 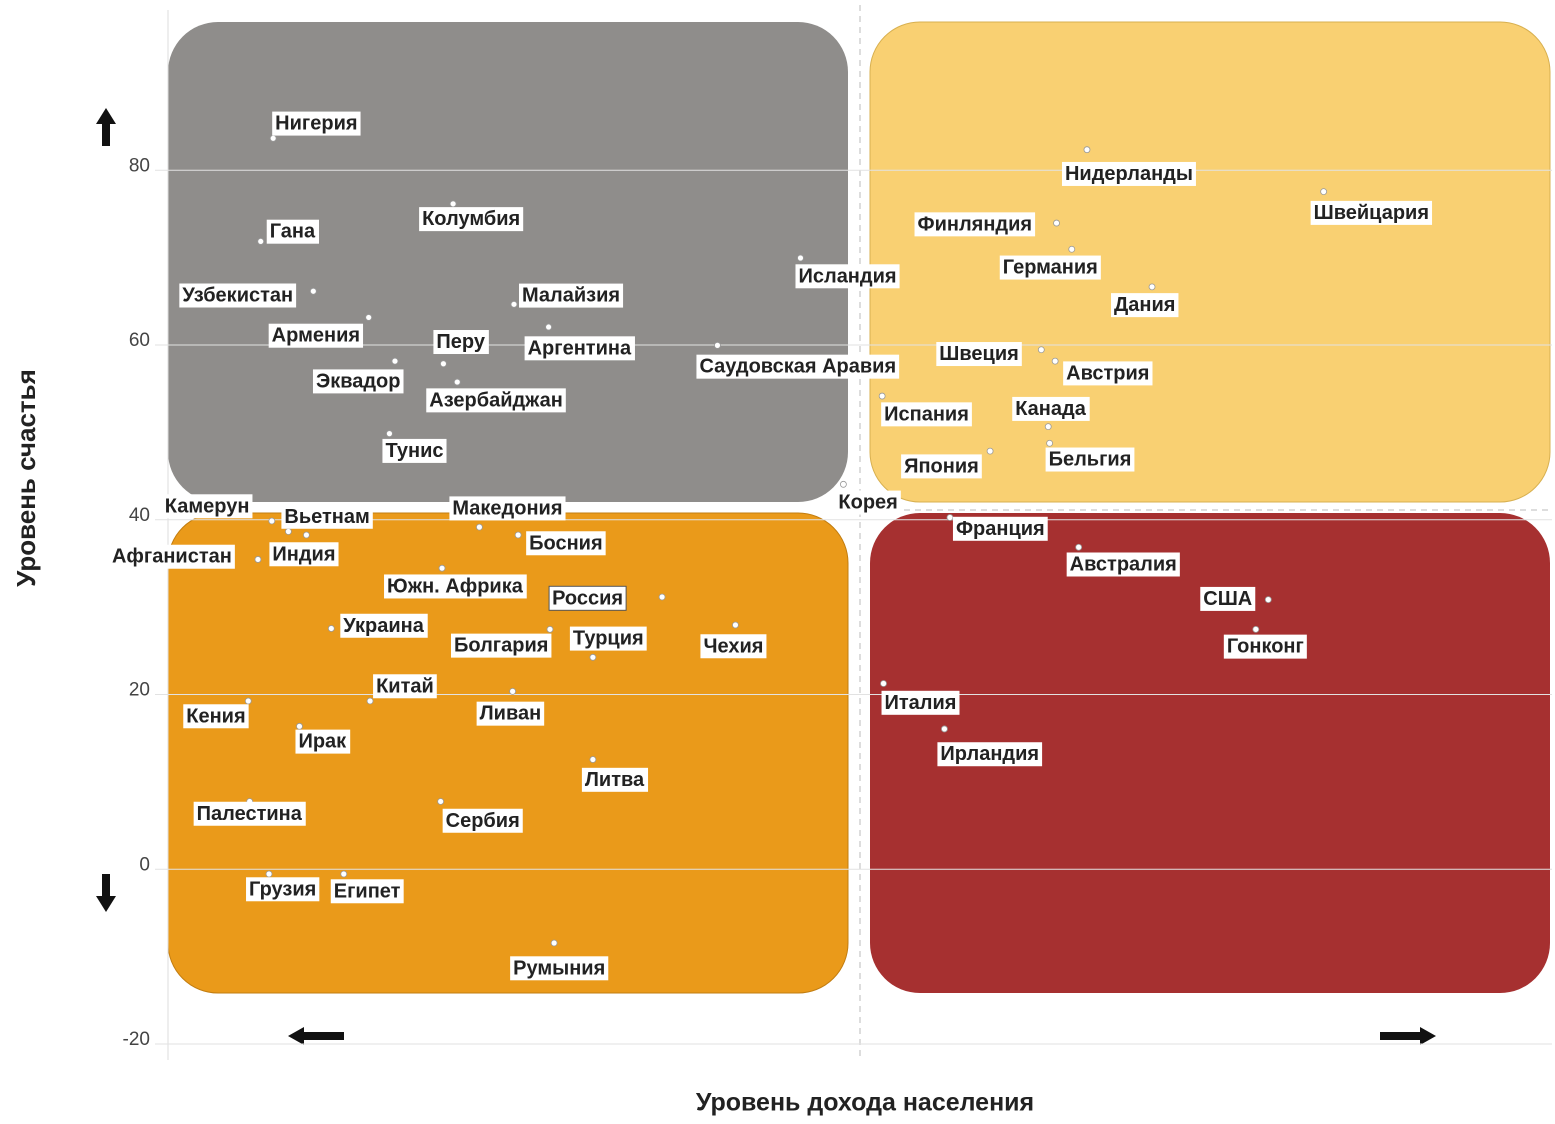 What do you see at coordinates (1107, 373) in the screenshot?
I see `point-label: Австрия` at bounding box center [1107, 373].